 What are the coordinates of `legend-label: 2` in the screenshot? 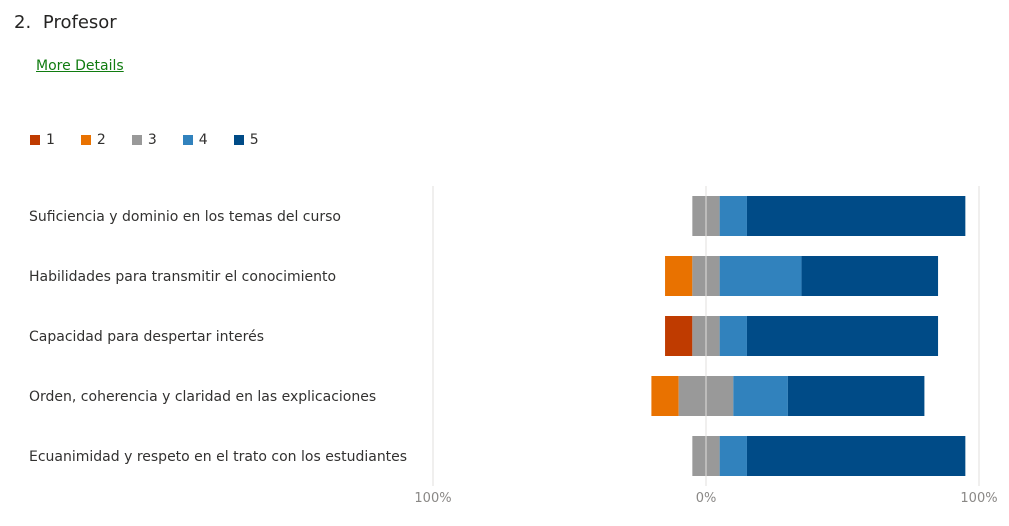 It's located at (101, 140).